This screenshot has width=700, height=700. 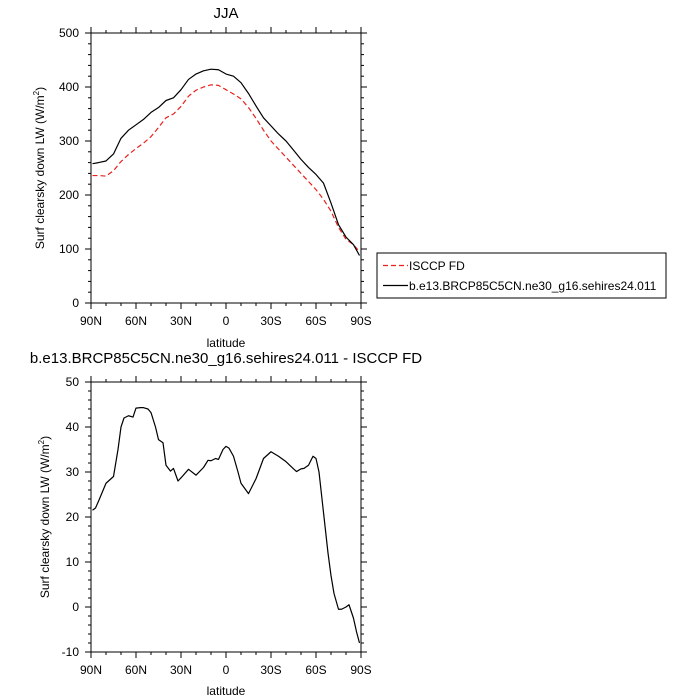 I want to click on y-tick-label: 400, so click(x=69, y=87).